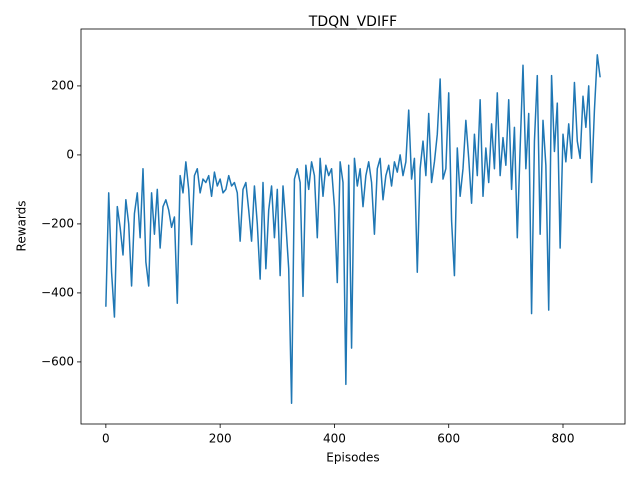  Describe the element at coordinates (220, 439) in the screenshot. I see `x-tick-label: 200` at that location.